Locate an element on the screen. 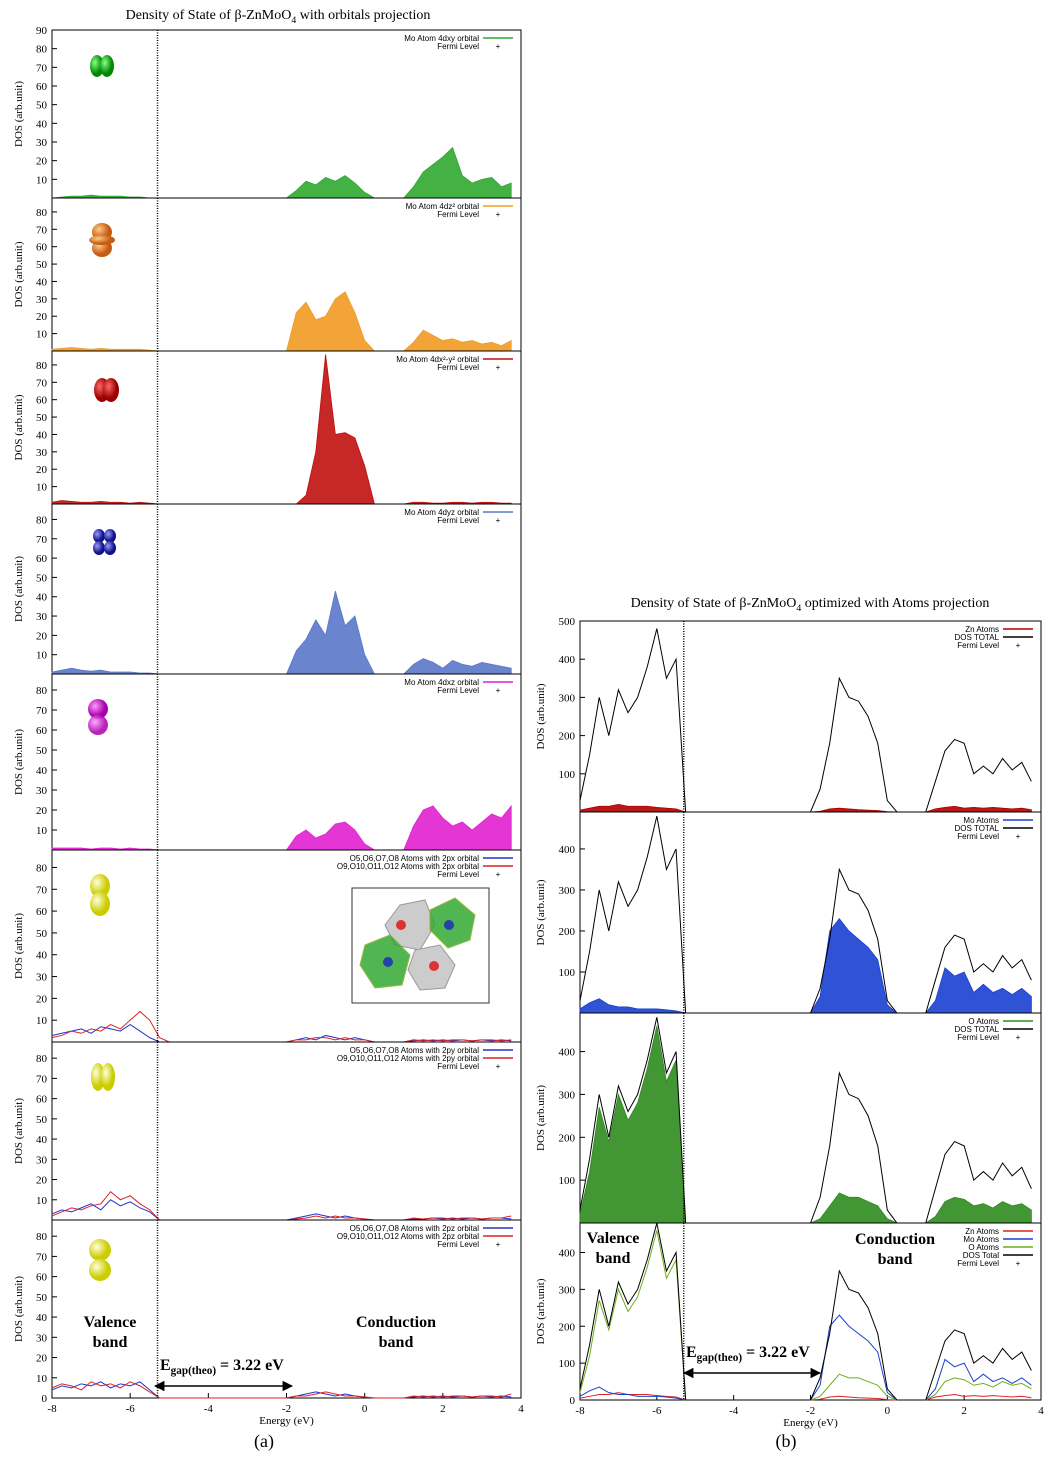  text-part: optimized with Atoms projection is located at coordinates (895, 603).